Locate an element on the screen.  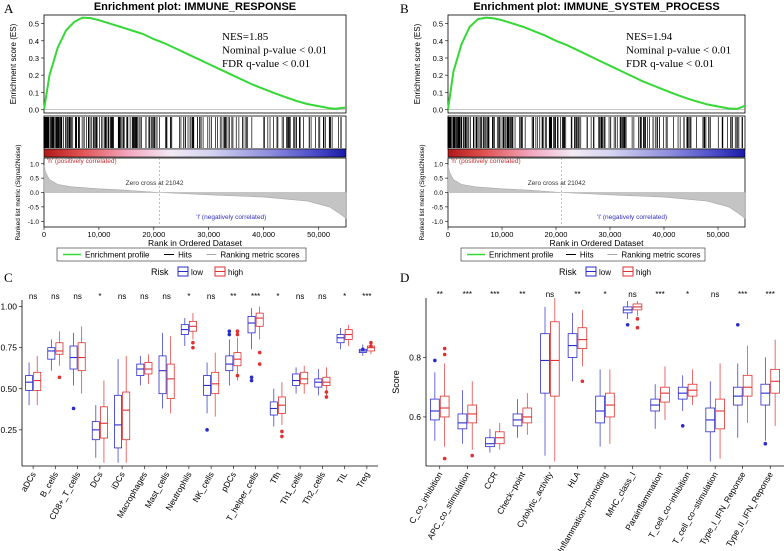
stats-text: FDR q-value < 0.01 is located at coordinates (266, 64).